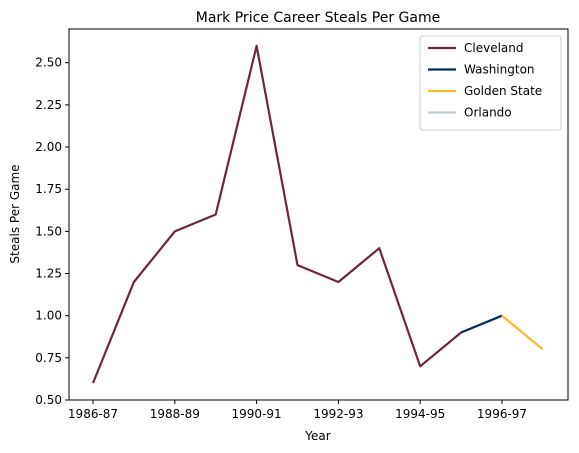 Image resolution: width=579 pixels, height=453 pixels. I want to click on y-axis: 0.50 0.75 1.00 1.25 1.50 1.75 2.00 2.25 2.50, so click(52, 231).